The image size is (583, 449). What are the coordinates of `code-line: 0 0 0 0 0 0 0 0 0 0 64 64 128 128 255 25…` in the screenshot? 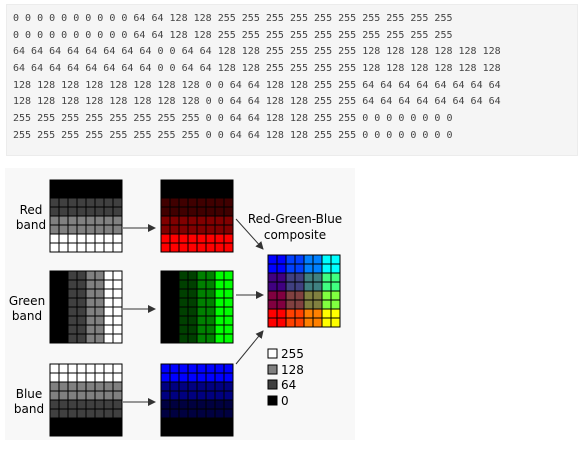 It's located at (295, 19).